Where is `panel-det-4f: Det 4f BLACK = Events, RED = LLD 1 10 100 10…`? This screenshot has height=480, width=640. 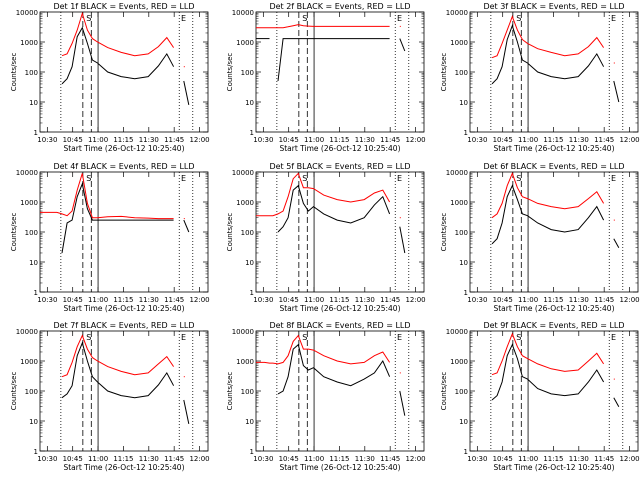 panel-det-4f: Det 4f BLACK = Events, RED = LLD 1 10 100 10… is located at coordinates (110, 237).